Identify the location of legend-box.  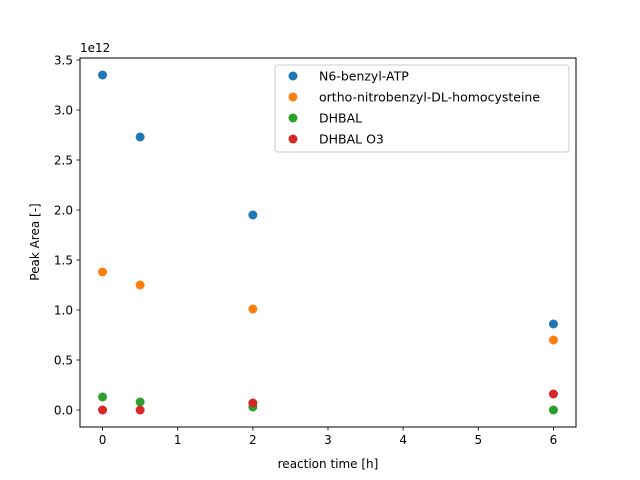
(422, 108).